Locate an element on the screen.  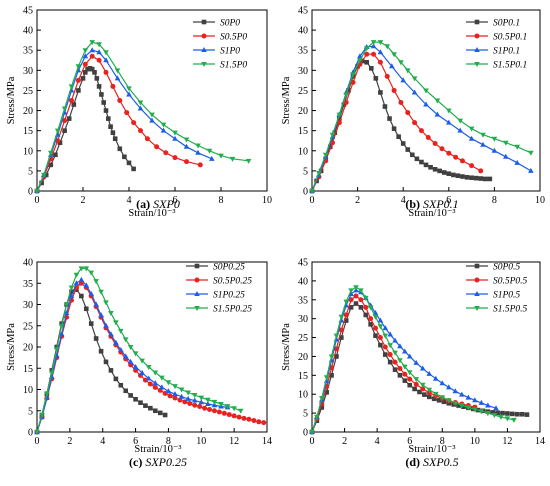
y-tick-label: 25 is located at coordinates (303, 338).